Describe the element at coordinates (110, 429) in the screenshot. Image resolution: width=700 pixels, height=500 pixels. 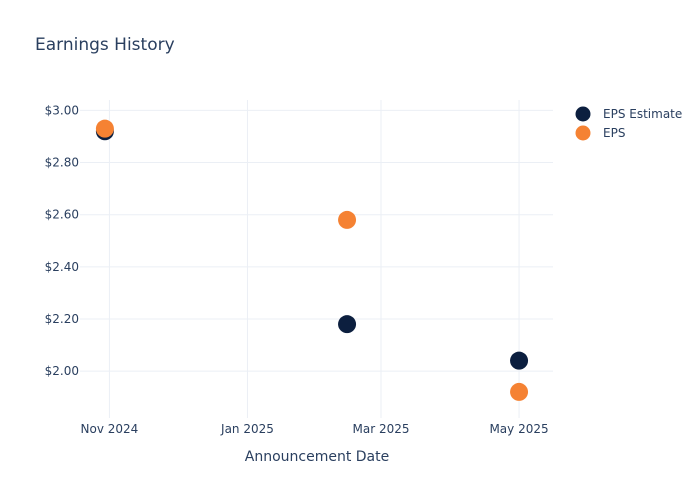
I see `x-tick-label: Nov 2024` at that location.